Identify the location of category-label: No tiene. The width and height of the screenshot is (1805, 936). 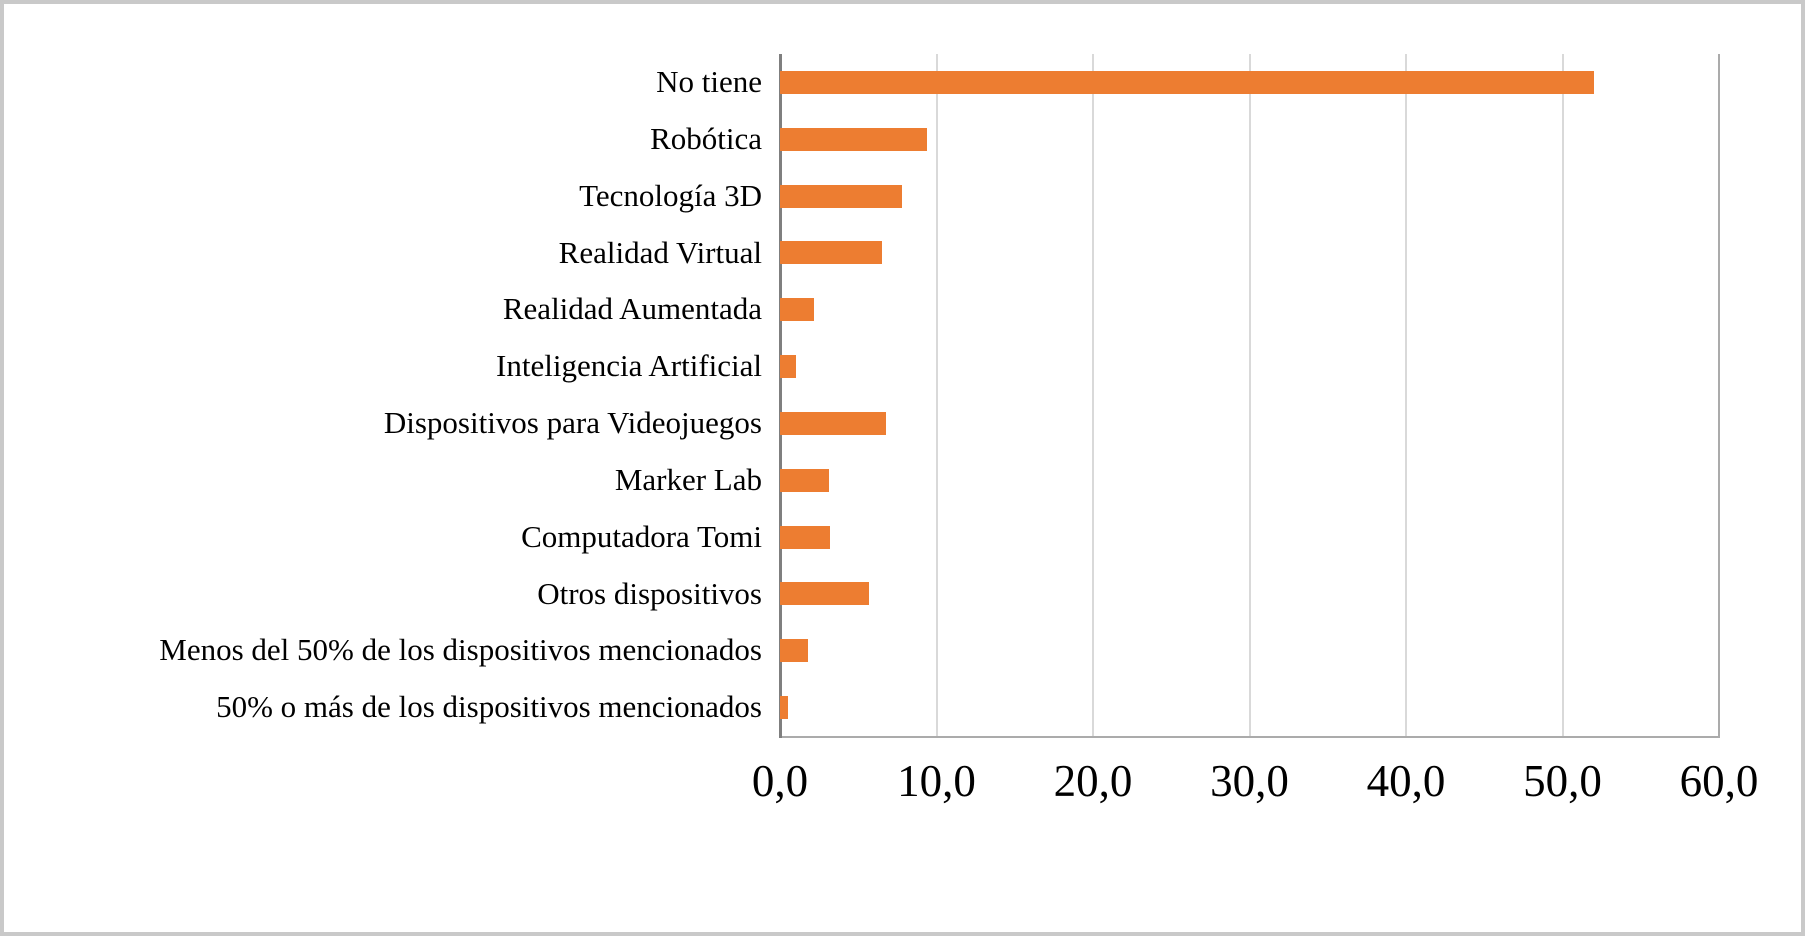
(709, 81).